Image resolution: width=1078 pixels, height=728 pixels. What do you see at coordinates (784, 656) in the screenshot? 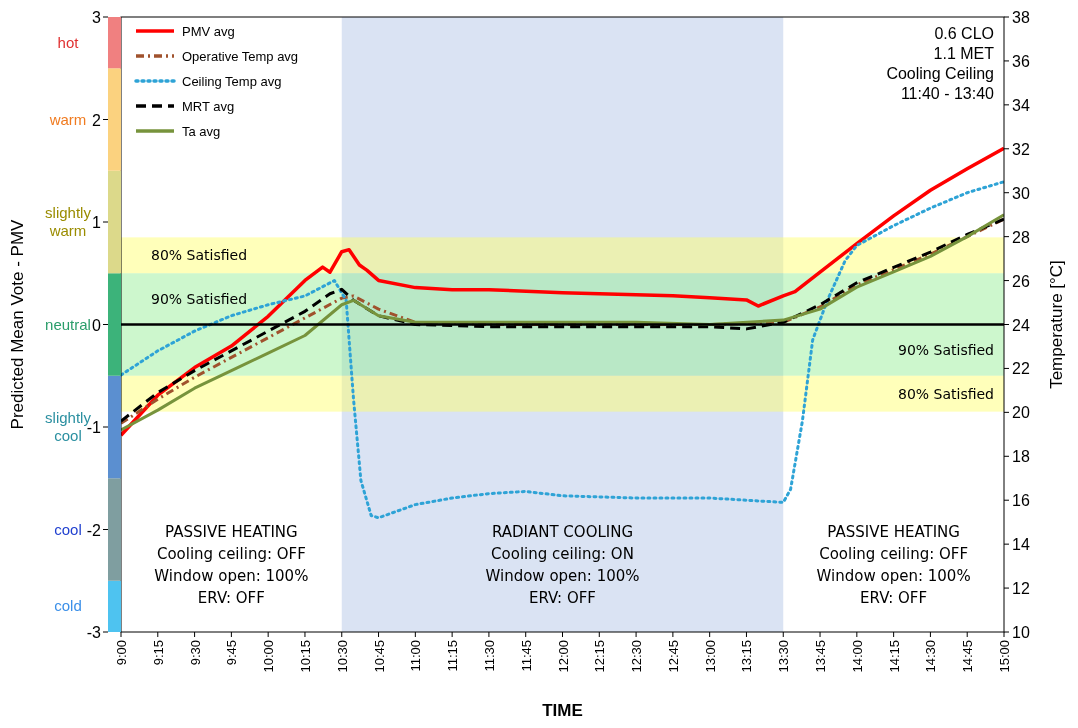
I see `x-tick-label: 13:30` at bounding box center [784, 656].